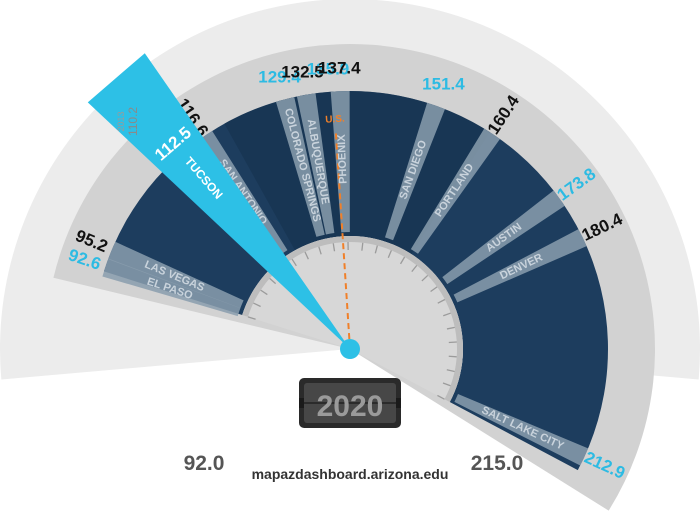 The width and height of the screenshot is (700, 524). I want to click on us-line, so click(342, 240).